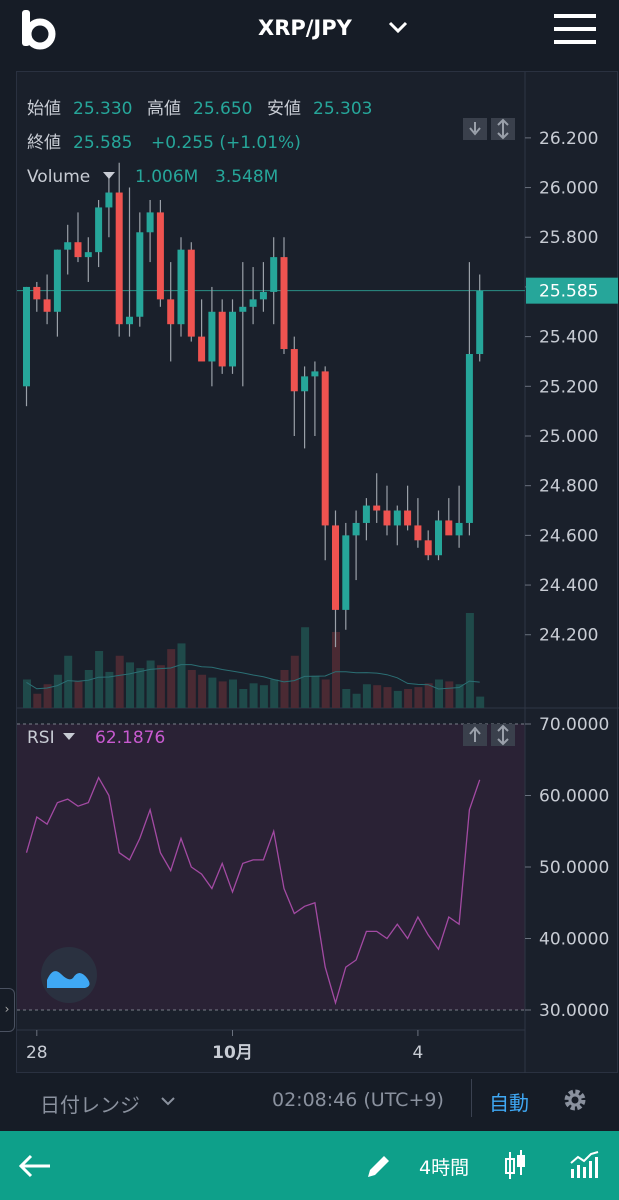 The height and width of the screenshot is (1200, 619). What do you see at coordinates (109, 175) in the screenshot?
I see `volume-dropdown-icon` at bounding box center [109, 175].